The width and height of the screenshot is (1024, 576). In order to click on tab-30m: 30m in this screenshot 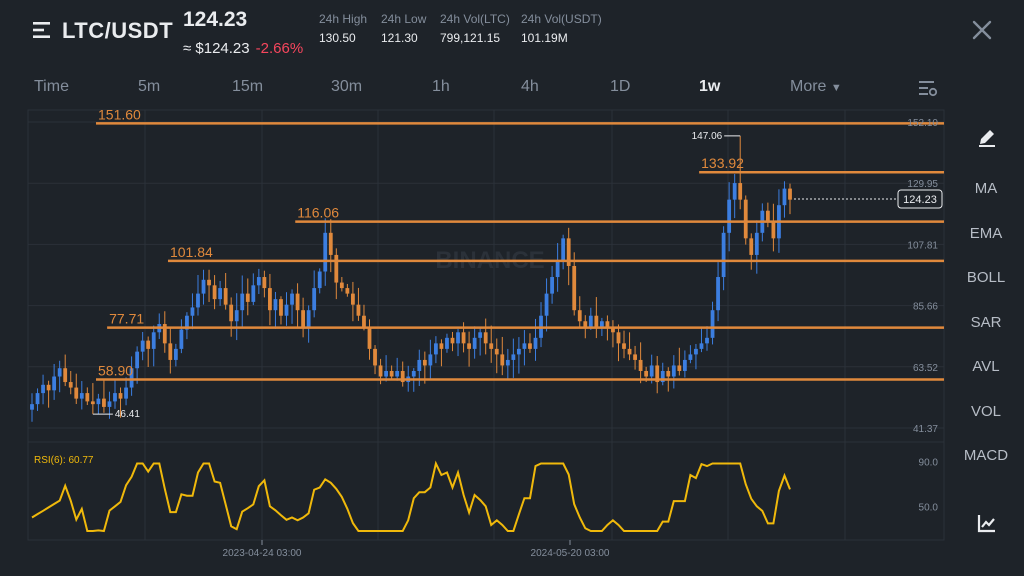, I will do `click(347, 86)`.